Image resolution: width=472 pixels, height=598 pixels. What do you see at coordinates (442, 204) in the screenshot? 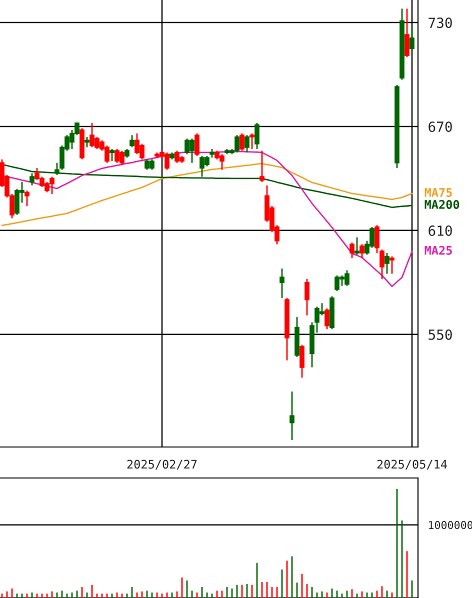
I see `series-label: MA200` at bounding box center [442, 204].